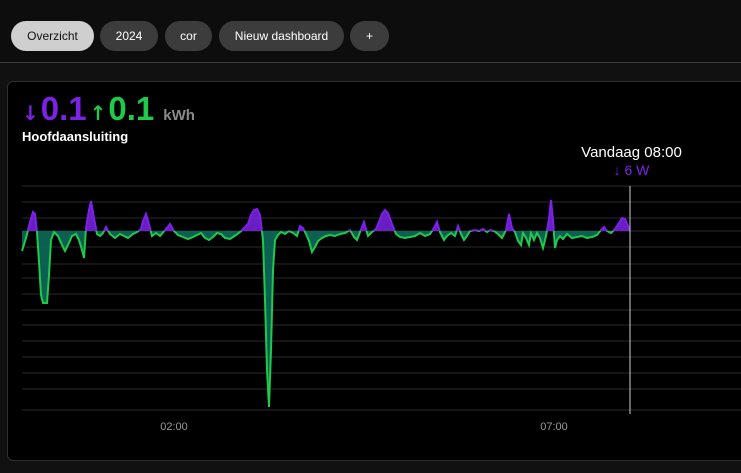 The width and height of the screenshot is (741, 473). What do you see at coordinates (174, 427) in the screenshot?
I see `x-tick-label: 02:00` at bounding box center [174, 427].